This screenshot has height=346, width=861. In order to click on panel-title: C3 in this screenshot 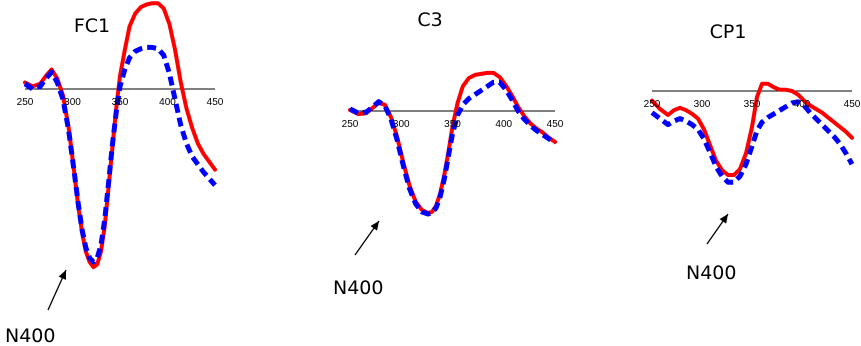, I will do `click(429, 20)`.